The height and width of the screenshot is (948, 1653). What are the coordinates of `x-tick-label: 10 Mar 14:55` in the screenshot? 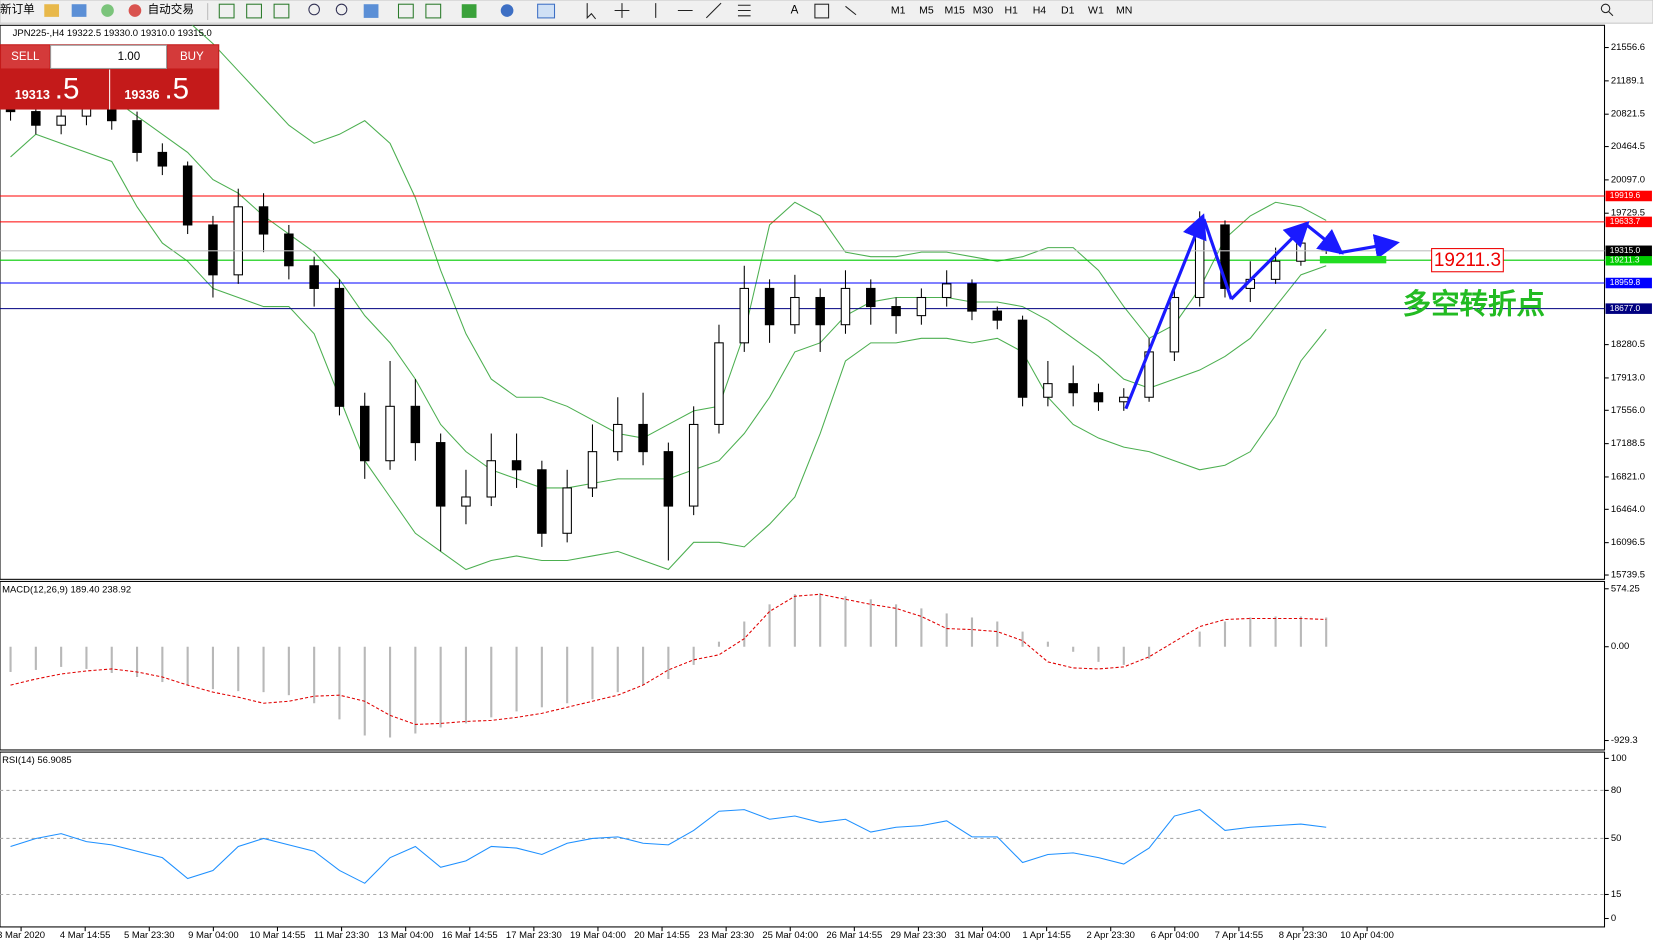 It's located at (278, 935).